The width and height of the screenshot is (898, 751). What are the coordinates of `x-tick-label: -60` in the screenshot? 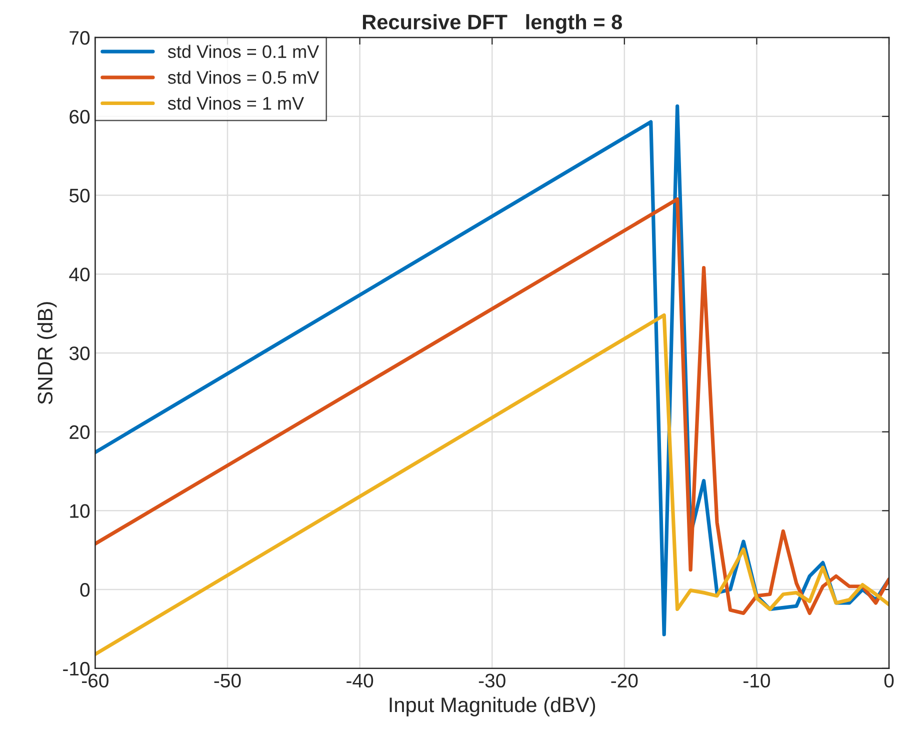 It's located at (95, 681).